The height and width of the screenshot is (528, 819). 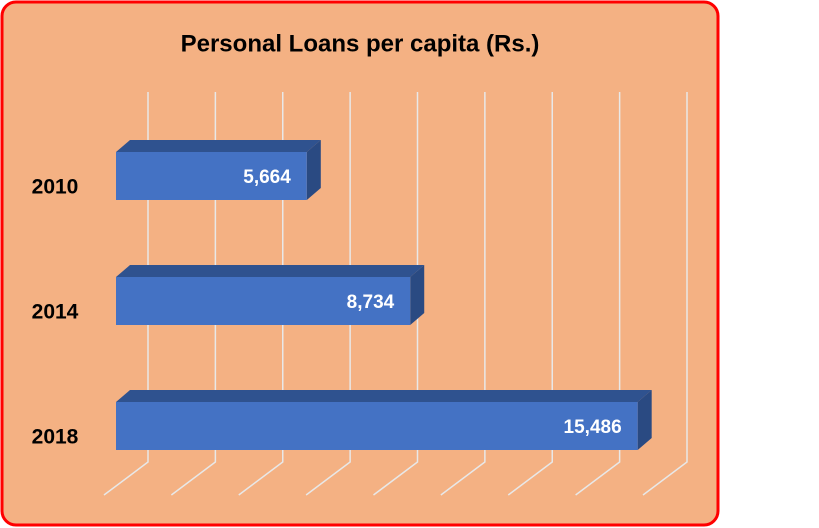 What do you see at coordinates (371, 302) in the screenshot?
I see `data-label: 8,734` at bounding box center [371, 302].